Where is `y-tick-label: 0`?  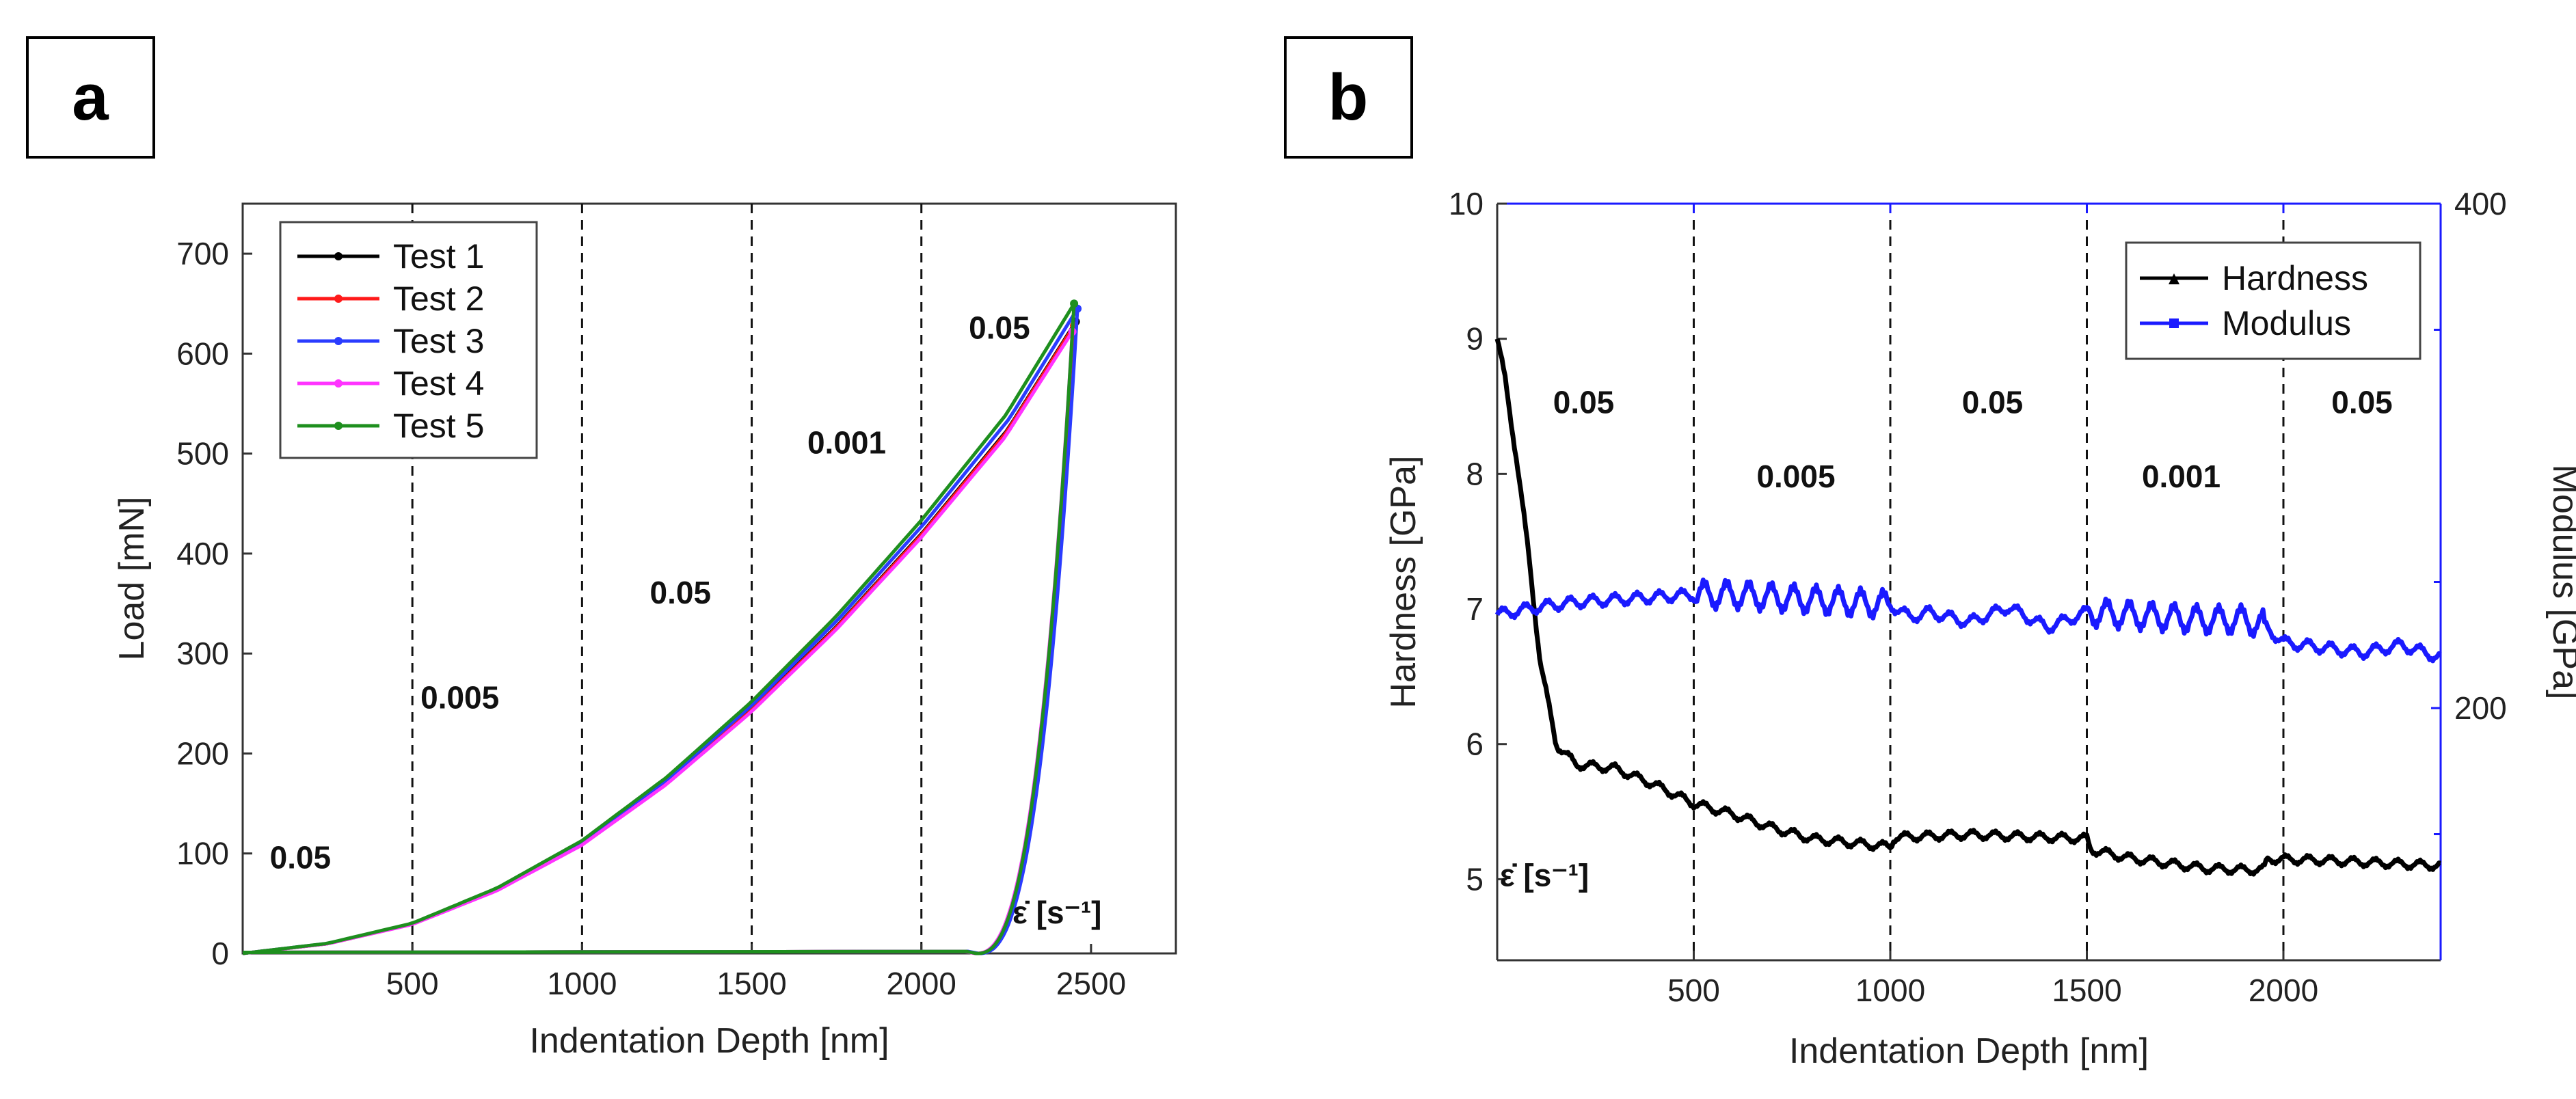 y-tick-label: 0 is located at coordinates (220, 954).